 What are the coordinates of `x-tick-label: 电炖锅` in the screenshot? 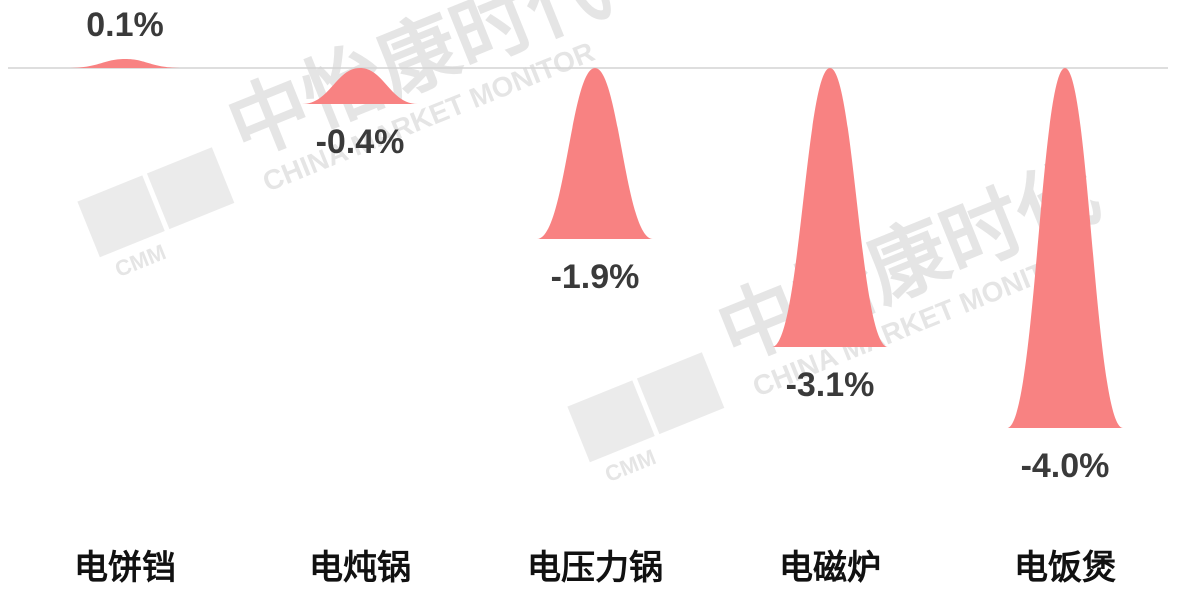 It's located at (360, 568).